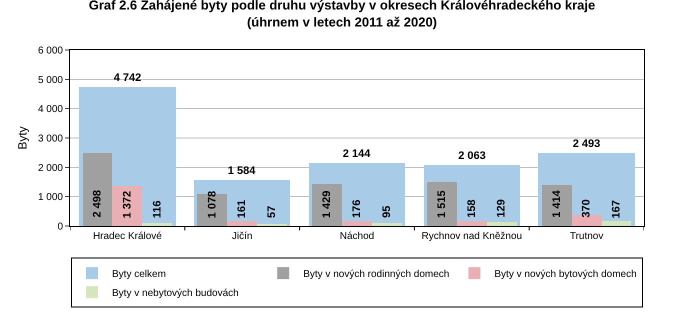 This screenshot has height=320, width=684. I want to click on data-label: 1 515, so click(442, 204).